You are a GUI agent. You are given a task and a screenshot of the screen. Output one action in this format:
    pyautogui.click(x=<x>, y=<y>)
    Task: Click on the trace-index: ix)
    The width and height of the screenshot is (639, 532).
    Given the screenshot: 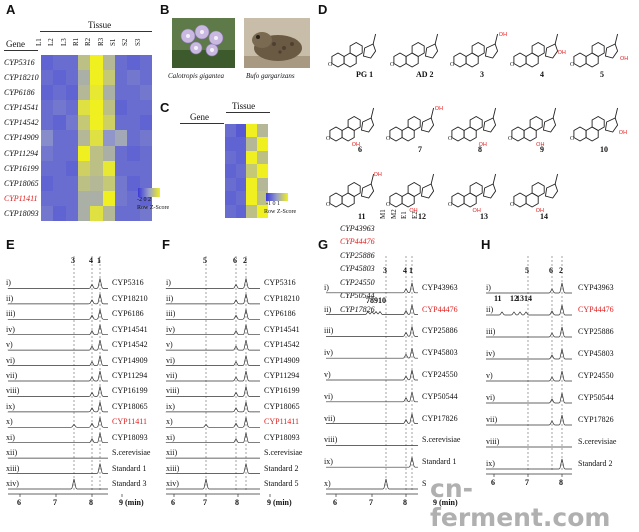 What is the action you would take?
    pyautogui.click(x=170, y=406)
    